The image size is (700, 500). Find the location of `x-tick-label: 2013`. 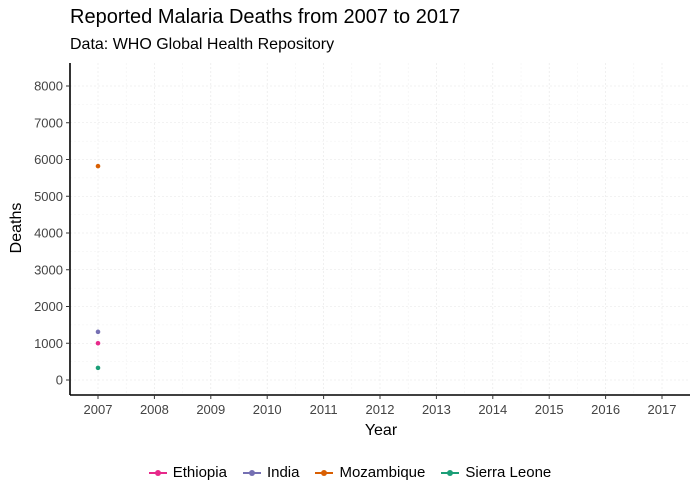

x-tick-label: 2013 is located at coordinates (436, 409).